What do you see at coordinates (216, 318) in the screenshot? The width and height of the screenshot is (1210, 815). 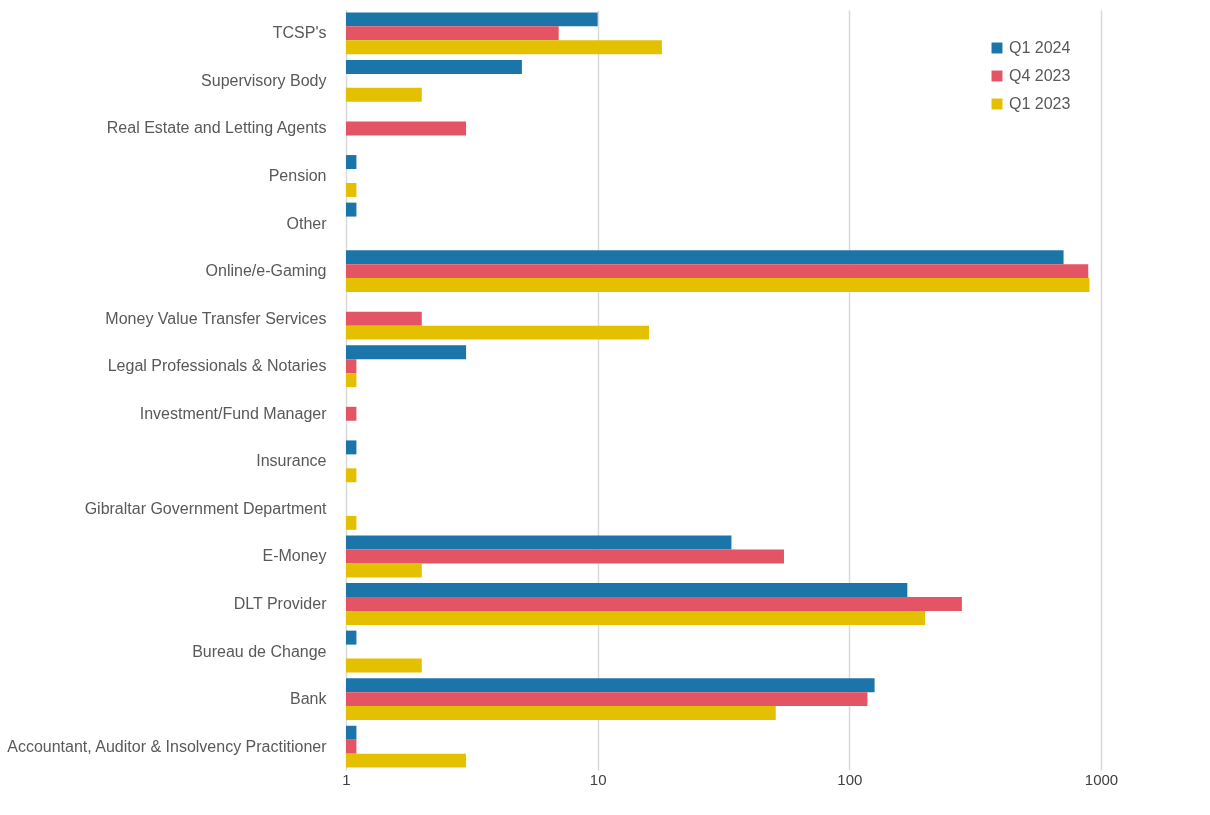 I see `y-tick-label: Money Value Transfer Services` at bounding box center [216, 318].